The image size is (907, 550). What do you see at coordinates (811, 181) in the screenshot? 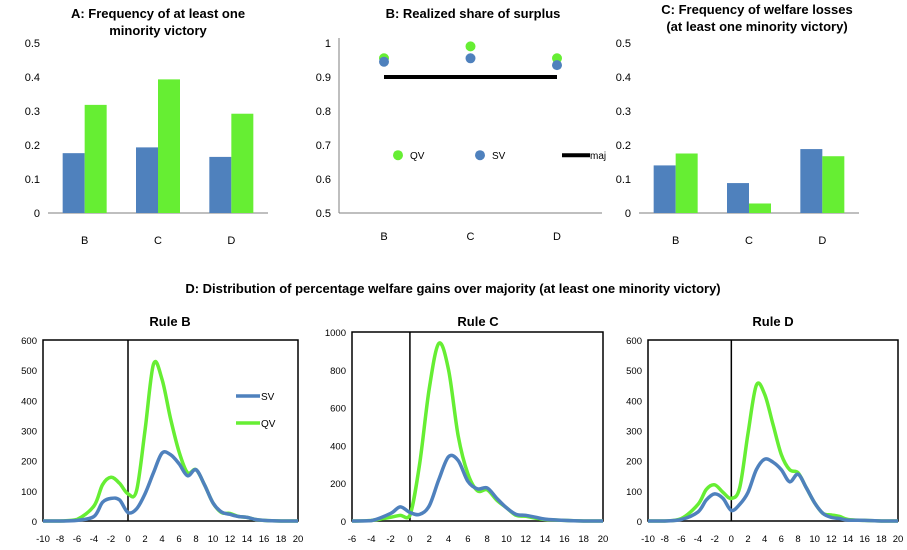
I see `chart-C-bar-SV-D` at bounding box center [811, 181].